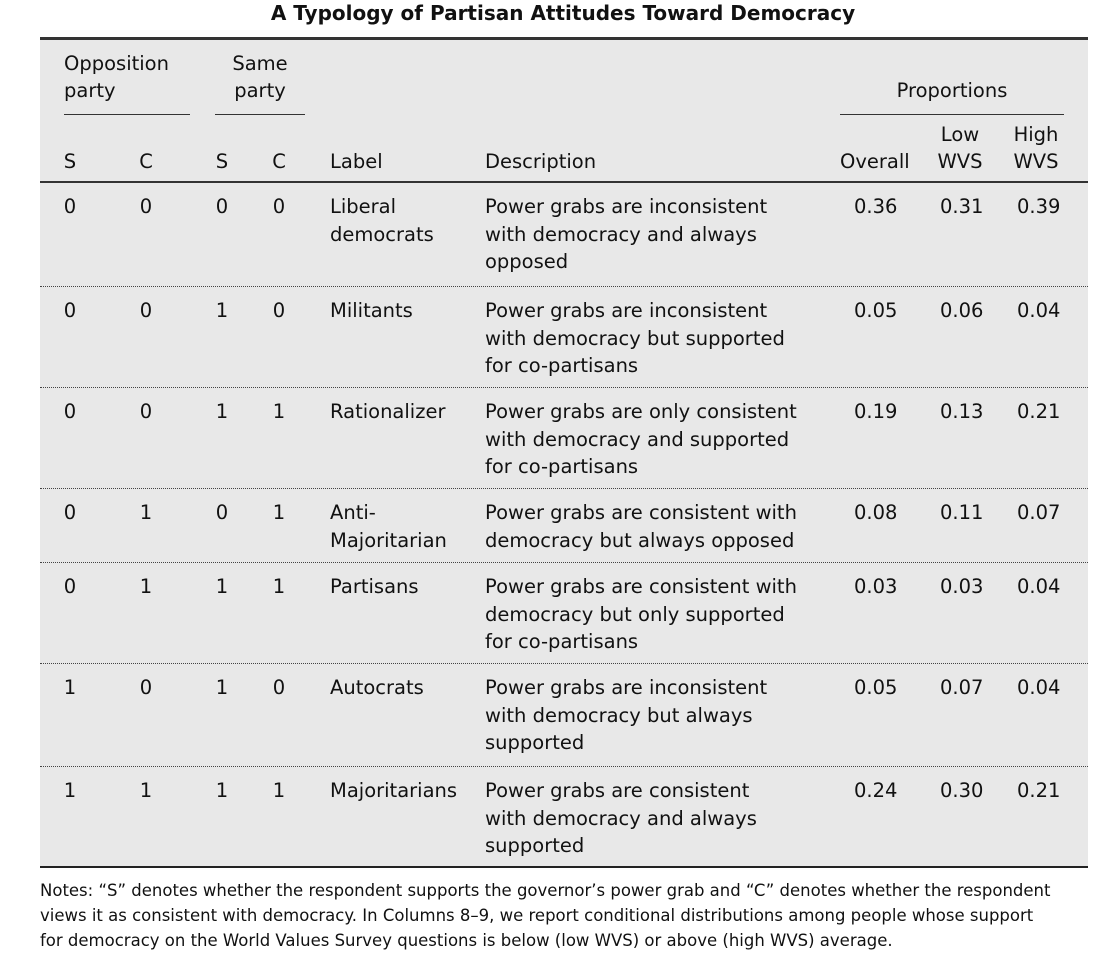  I want to click on description-line: opposed, so click(527, 261).